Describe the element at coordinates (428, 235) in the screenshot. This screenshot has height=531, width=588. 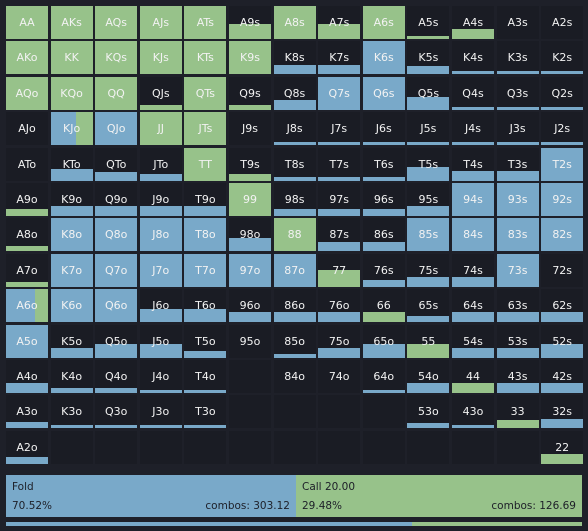
I see `hand-cell-85s: 85s` at that location.